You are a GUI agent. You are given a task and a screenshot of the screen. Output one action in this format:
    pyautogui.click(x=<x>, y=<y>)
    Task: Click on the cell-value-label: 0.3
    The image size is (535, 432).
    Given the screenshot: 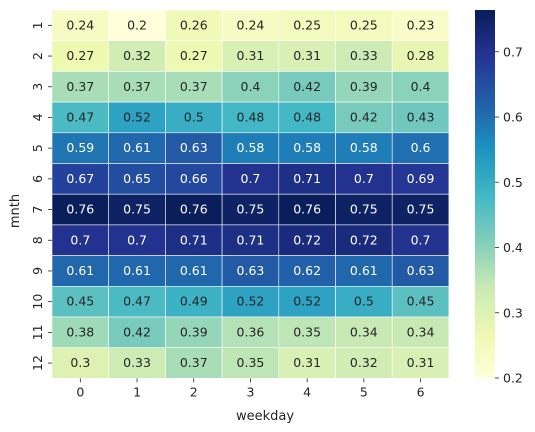 What is the action you would take?
    pyautogui.click(x=80, y=362)
    